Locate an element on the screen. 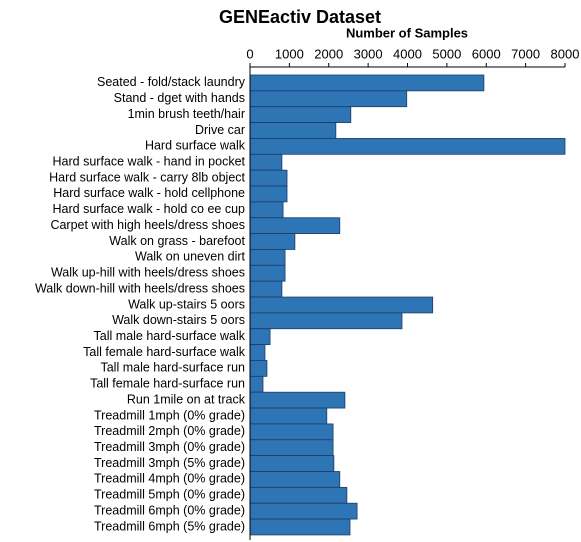  x-tick-label: 3000 is located at coordinates (368, 53).